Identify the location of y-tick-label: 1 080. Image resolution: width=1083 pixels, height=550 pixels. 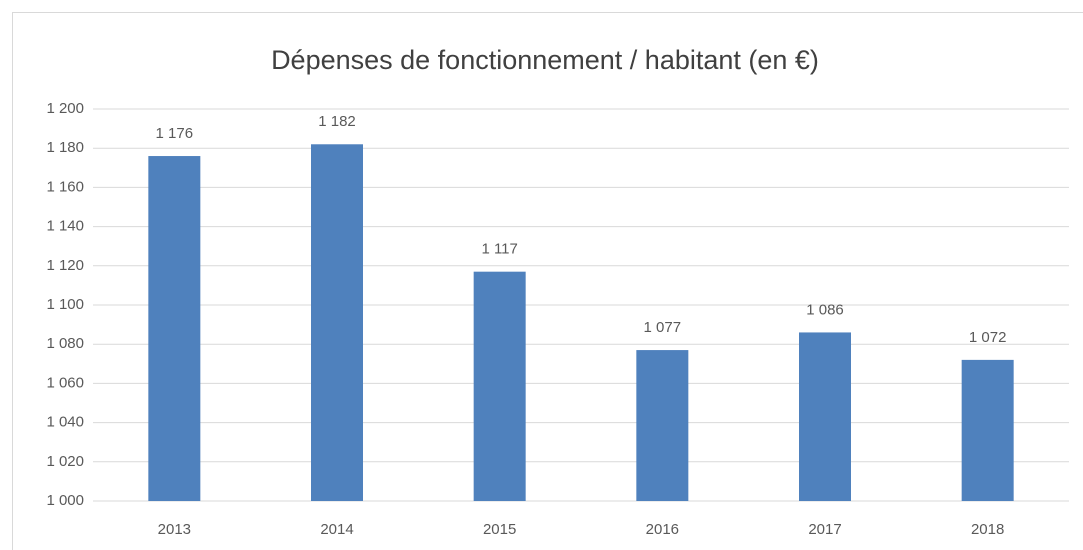
(65, 343).